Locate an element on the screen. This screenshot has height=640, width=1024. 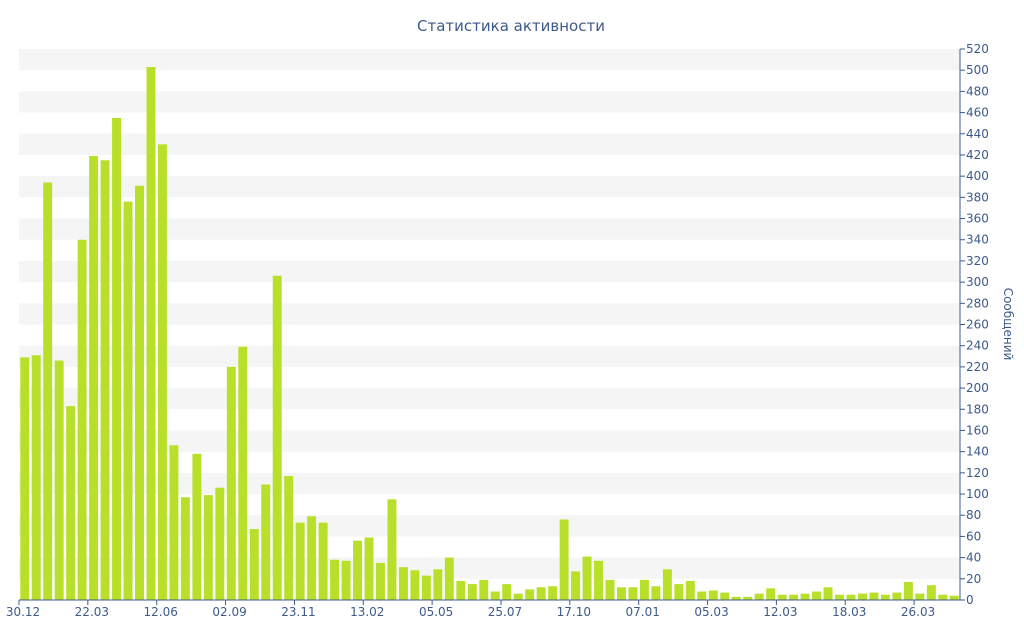
y-tick-label: 260 is located at coordinates (977, 325).